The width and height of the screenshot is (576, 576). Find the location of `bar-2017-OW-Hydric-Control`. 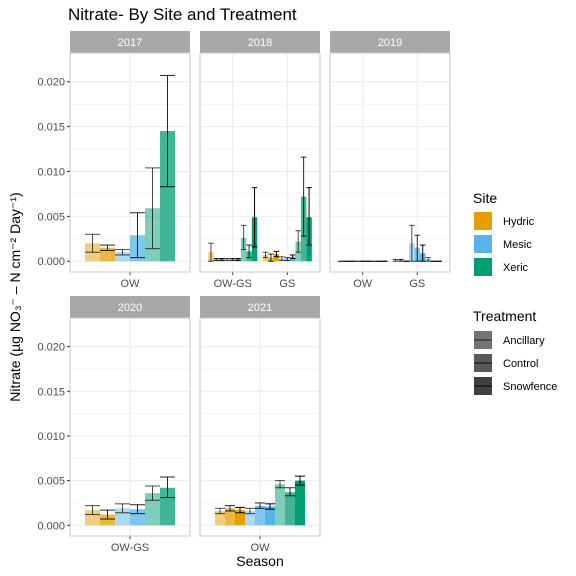

bar-2017-OW-Hydric-Control is located at coordinates (107, 254).